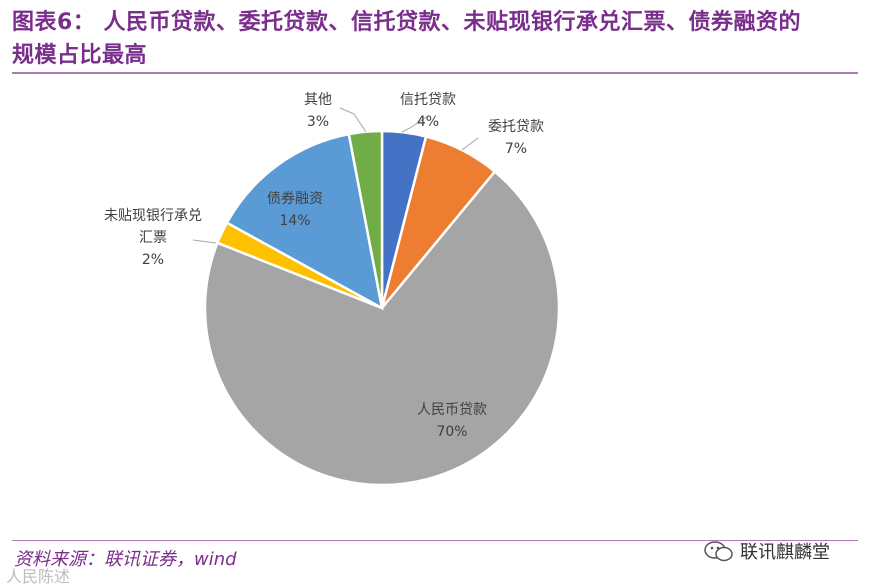 The image size is (871, 588). What do you see at coordinates (452, 421) in the screenshot?
I see `data-label-2: 人民币贷款 70%` at bounding box center [452, 421].